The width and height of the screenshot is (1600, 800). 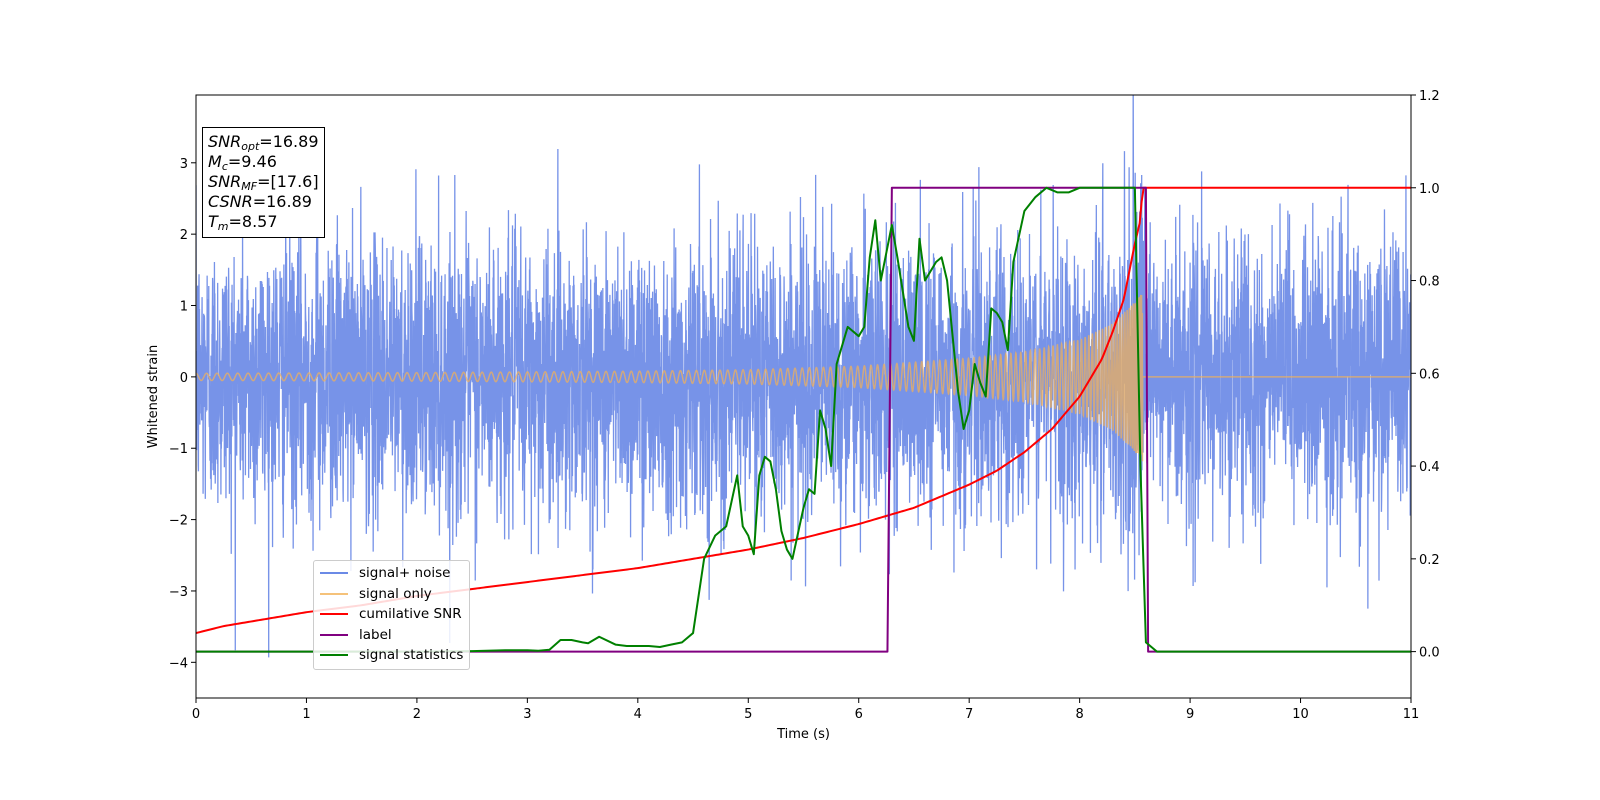 I want to click on y-axis-label: Whitened strain, so click(x=153, y=396).